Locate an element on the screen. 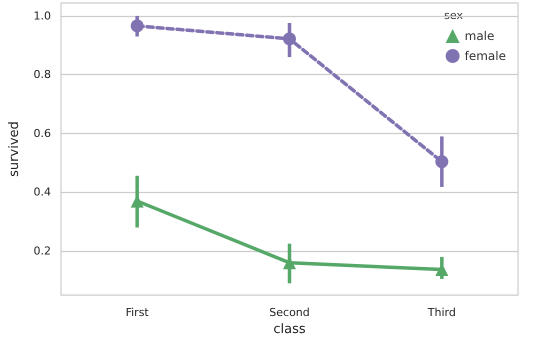 The width and height of the screenshot is (541, 341). y-tick-label: 0.6 is located at coordinates (42, 133).